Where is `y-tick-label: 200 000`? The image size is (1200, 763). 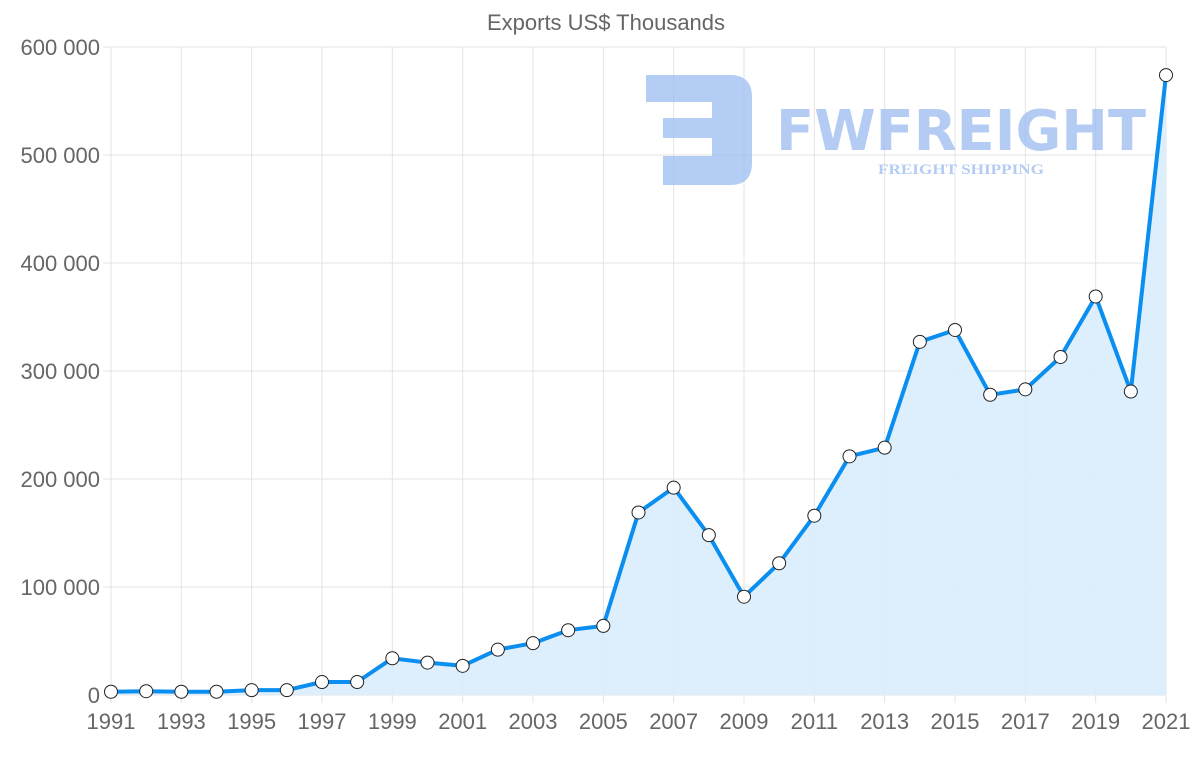
y-tick-label: 200 000 is located at coordinates (60, 479).